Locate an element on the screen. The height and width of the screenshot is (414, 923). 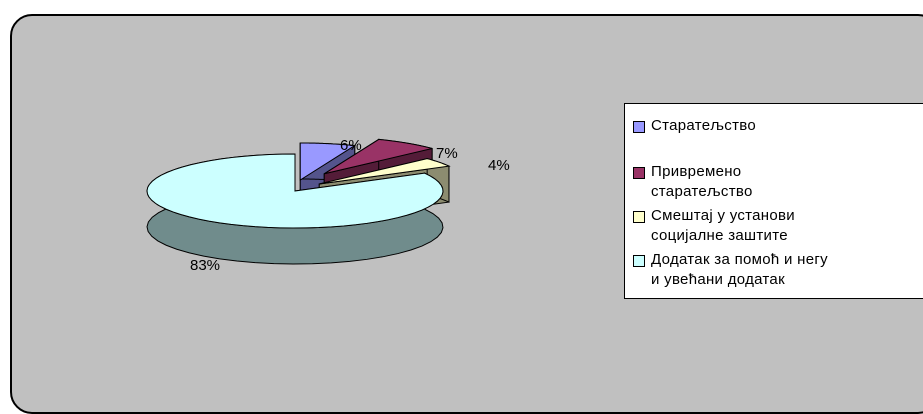
pie-chart: 6% 7% 4% 83% is located at coordinates (328, 205).